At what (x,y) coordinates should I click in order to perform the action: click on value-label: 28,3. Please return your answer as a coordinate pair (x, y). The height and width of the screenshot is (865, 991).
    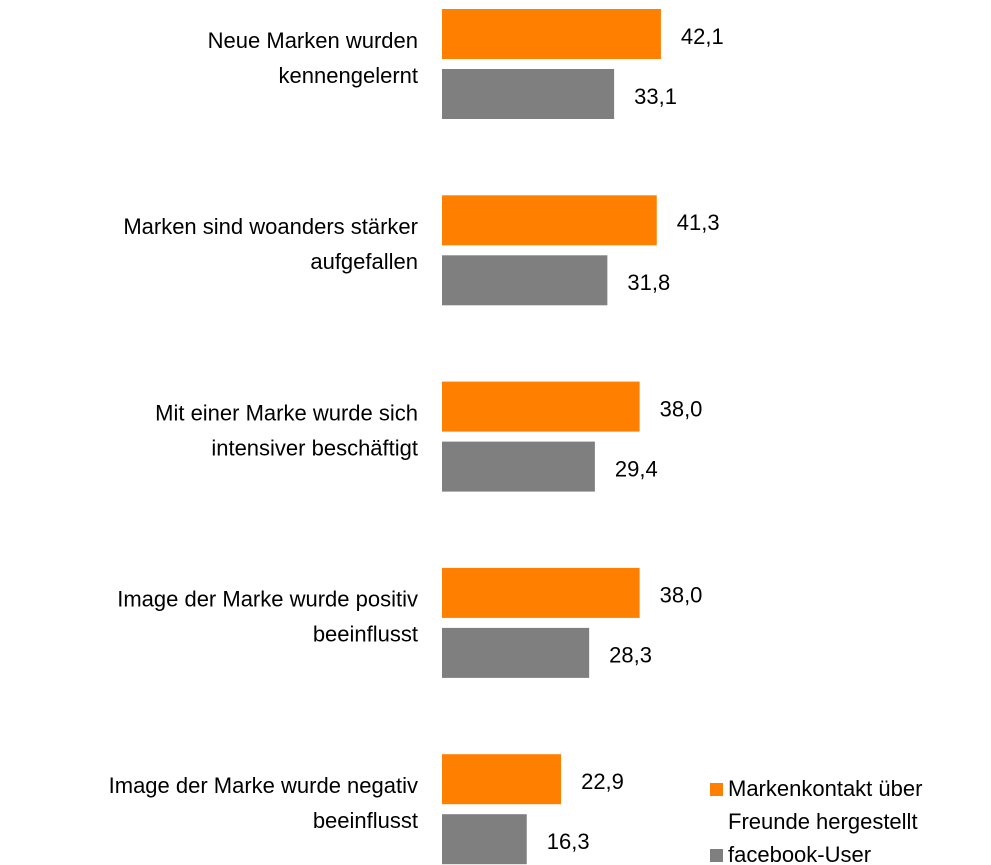
    Looking at the image, I should click on (630, 655).